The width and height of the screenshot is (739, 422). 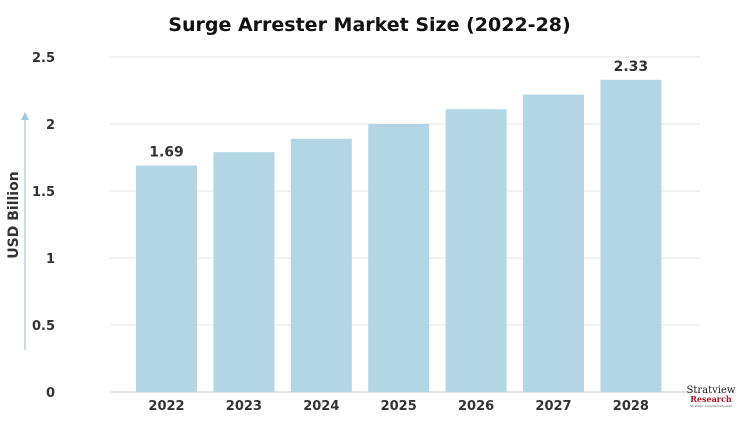 I want to click on y-tick-label: 0, so click(x=50, y=393).